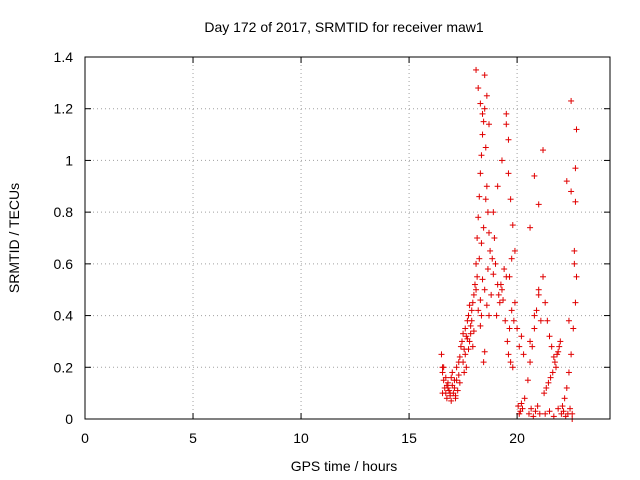 This screenshot has width=640, height=480. I want to click on y-tick-label: 0.2, so click(64, 367).